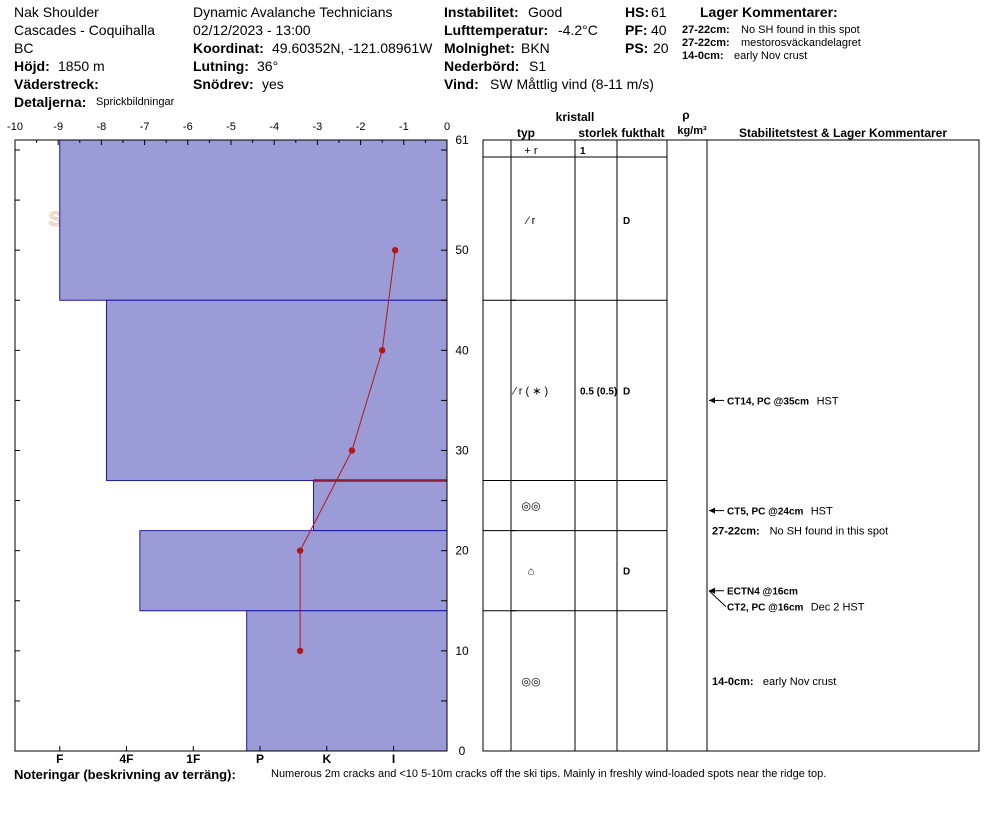 This screenshot has width=994, height=840. Describe the element at coordinates (125, 774) in the screenshot. I see `notes-label: Noteringar (beskrivning av terräng):` at that location.